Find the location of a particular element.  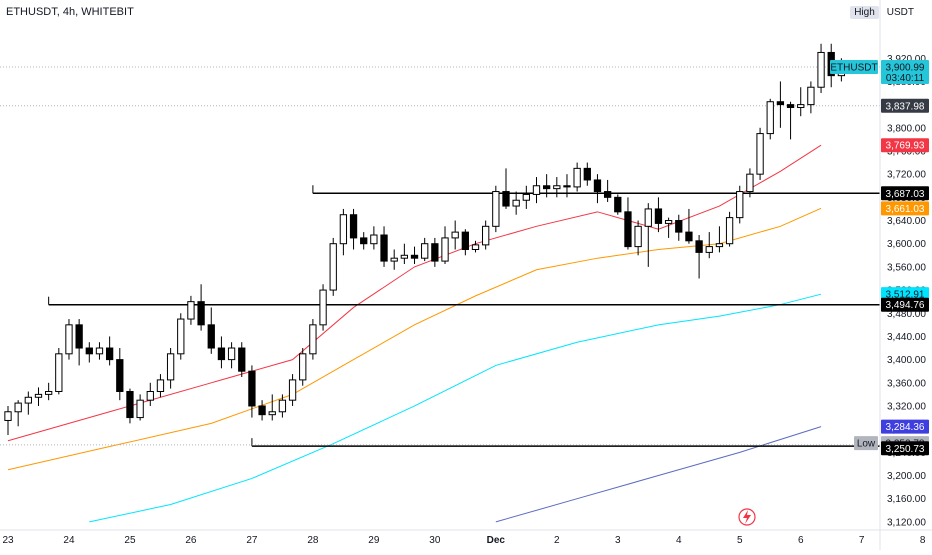

time-axis: 23 24 25 26 27 28 29 30 Dec 2 3 4 5 6 7 8 is located at coordinates (463, 540).